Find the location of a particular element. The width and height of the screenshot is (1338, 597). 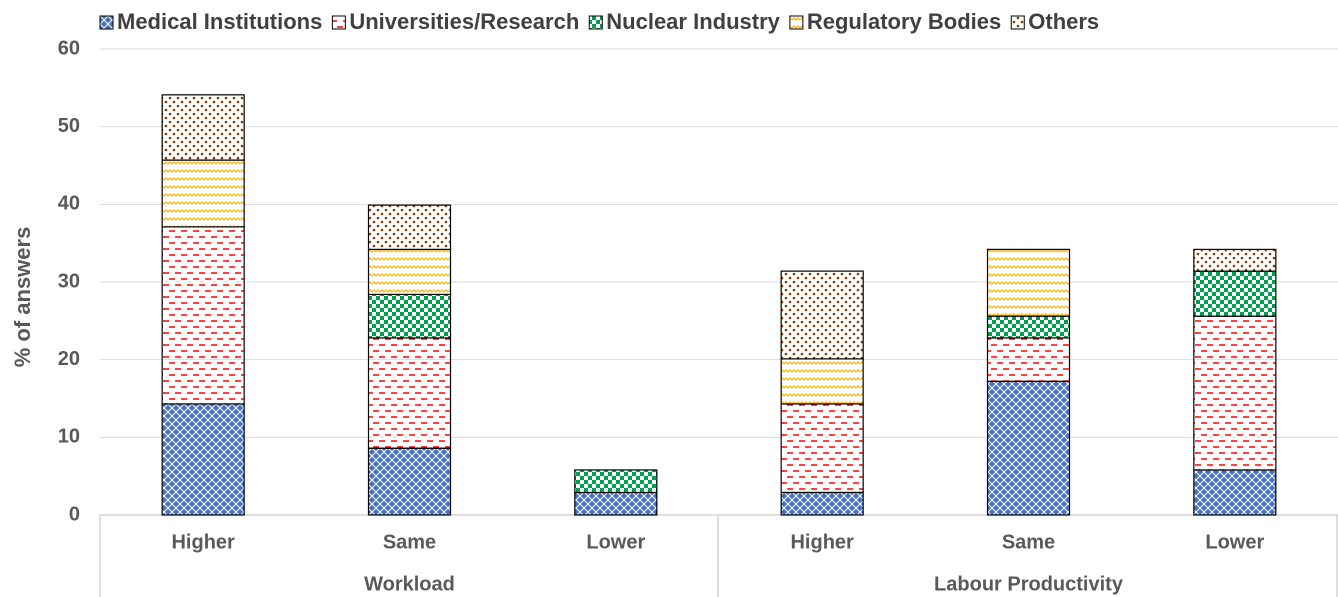

group-label: Labour Productivity is located at coordinates (1029, 584).